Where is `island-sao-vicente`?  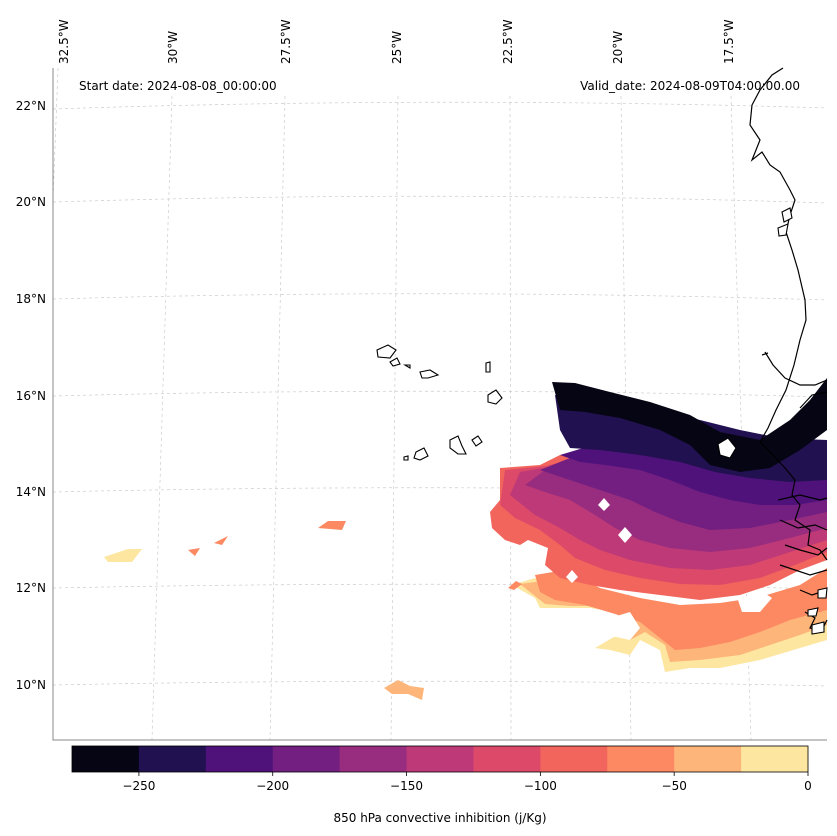 island-sao-vicente is located at coordinates (395, 362).